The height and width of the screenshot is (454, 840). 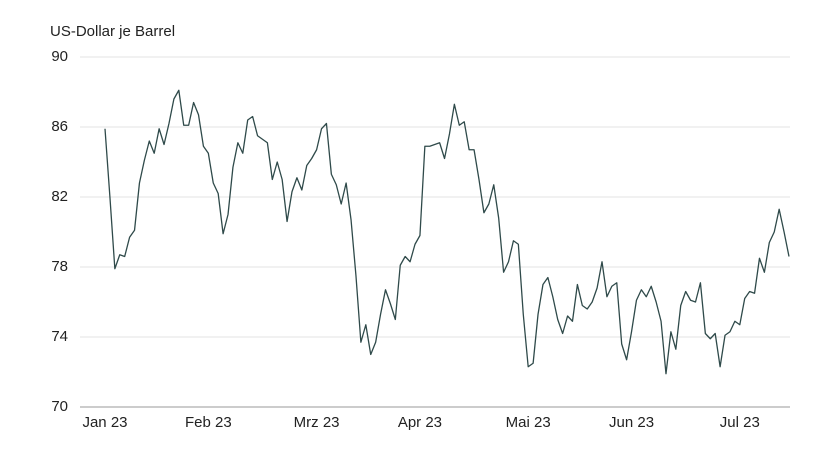 I want to click on x-tick-label: Jun 23, so click(x=631, y=422).